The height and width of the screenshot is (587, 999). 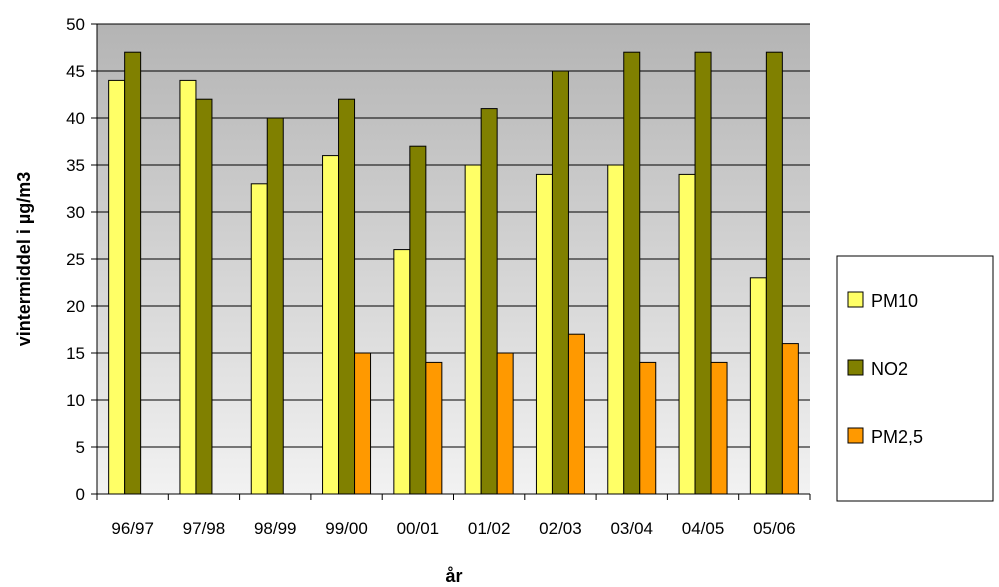 I want to click on y-tick-label: 10, so click(x=75, y=400).